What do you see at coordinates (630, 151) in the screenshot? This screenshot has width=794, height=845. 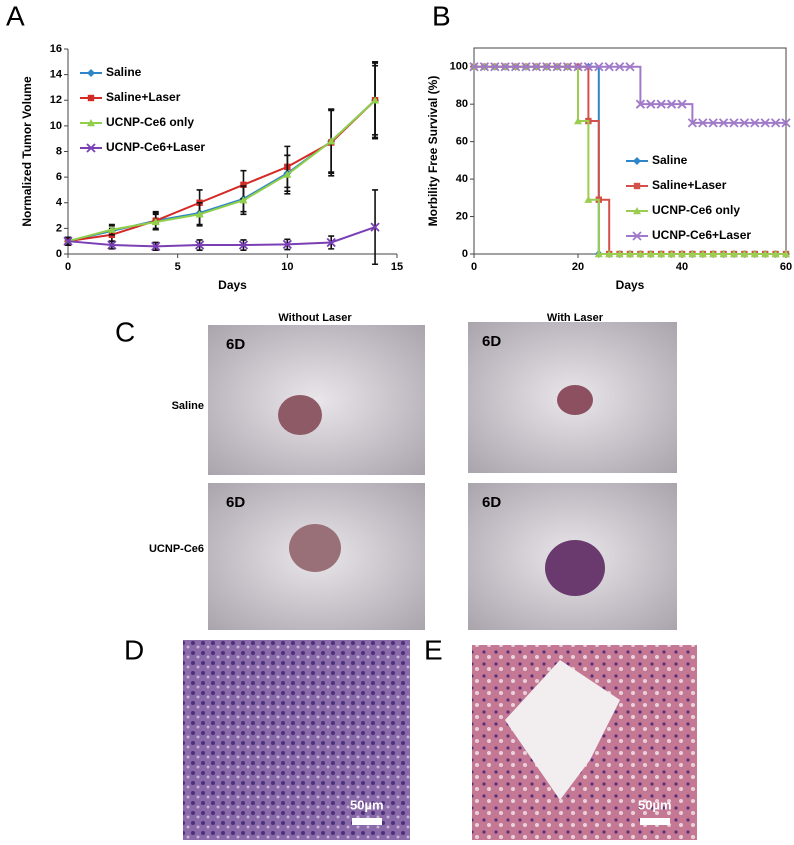 I see `plot-frame` at bounding box center [630, 151].